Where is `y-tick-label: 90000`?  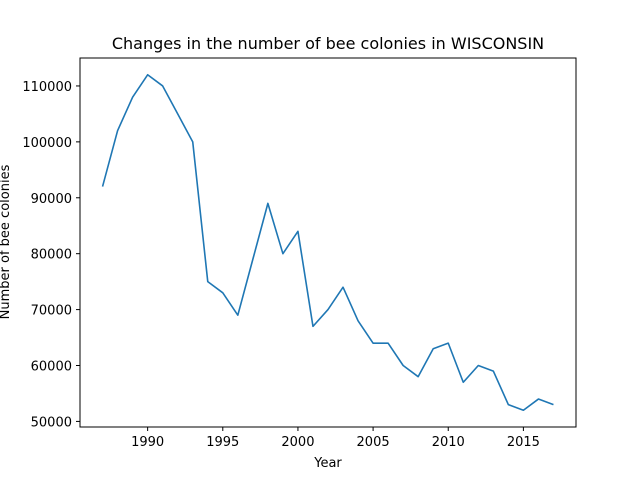
y-tick-label: 90000 is located at coordinates (51, 199).